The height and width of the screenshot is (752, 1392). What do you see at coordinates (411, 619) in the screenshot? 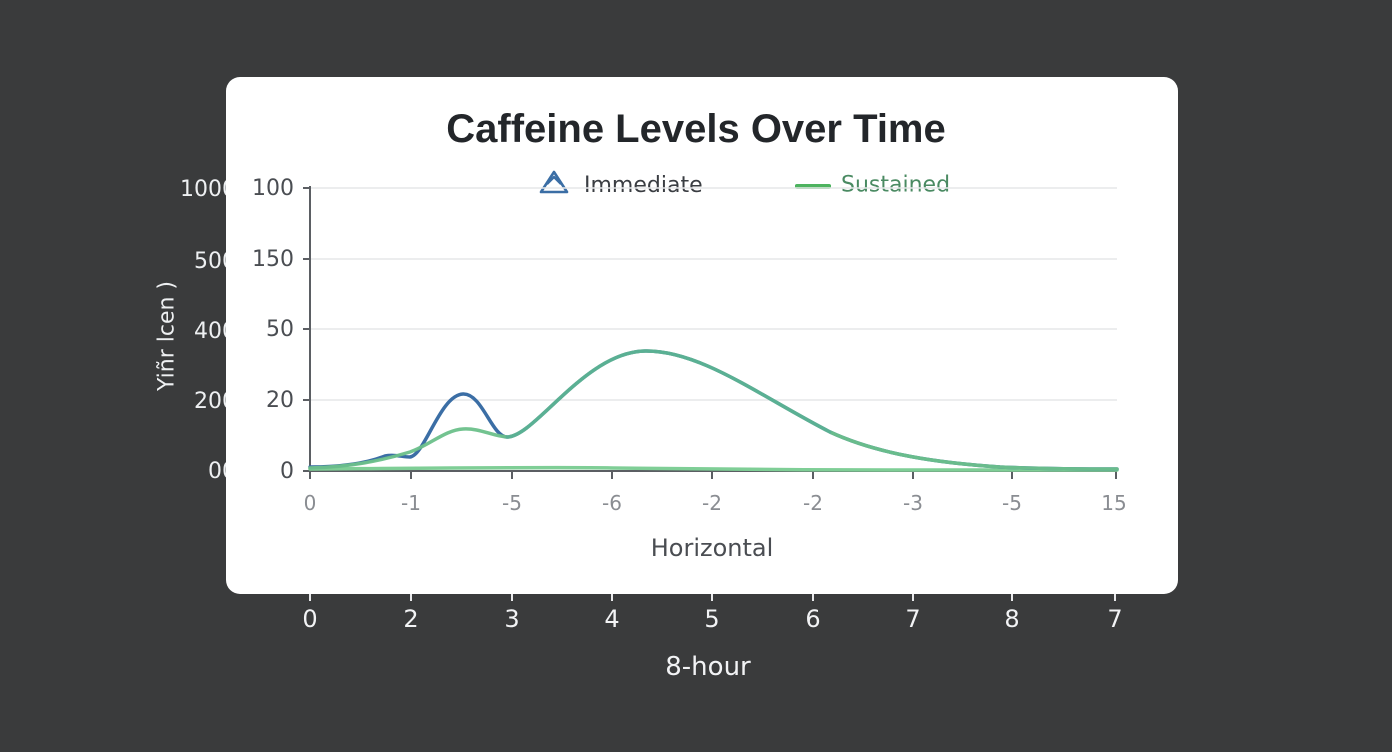
I see `outer-x-tick: 2` at bounding box center [411, 619].